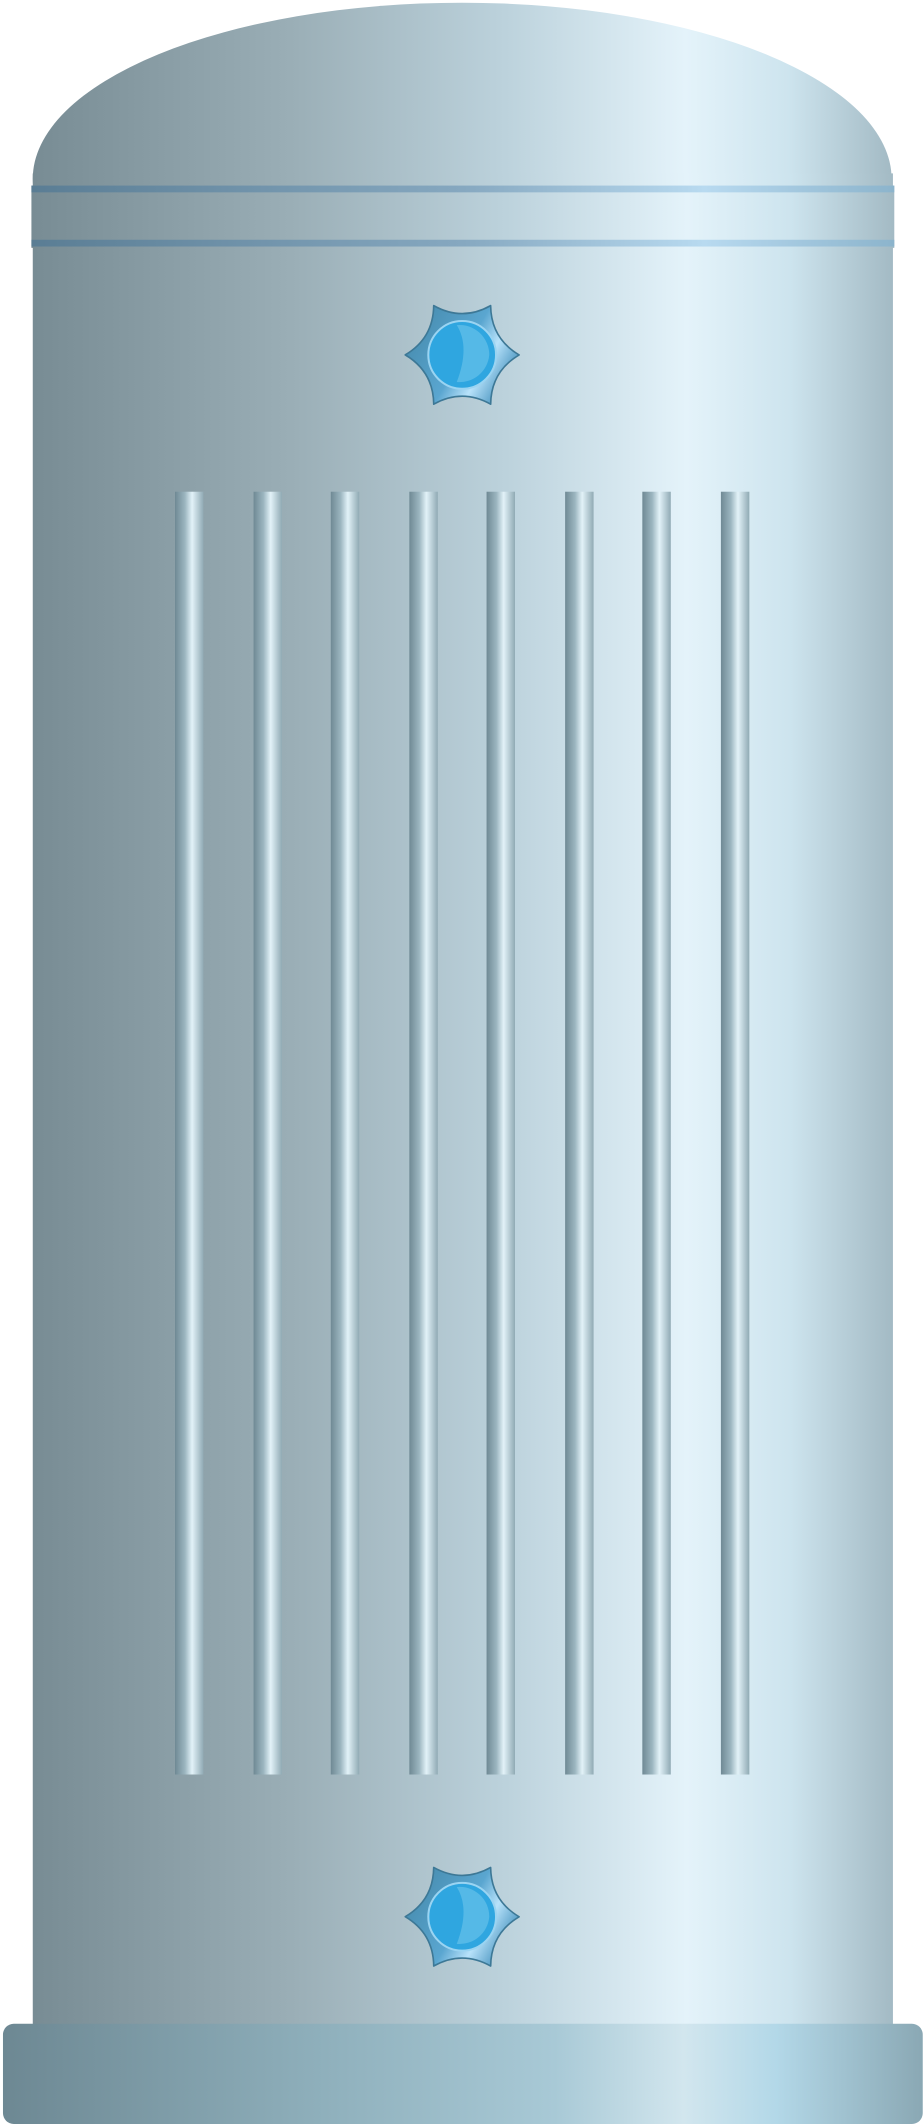  Describe the element at coordinates (463, 216) in the screenshot. I see `collar` at that location.